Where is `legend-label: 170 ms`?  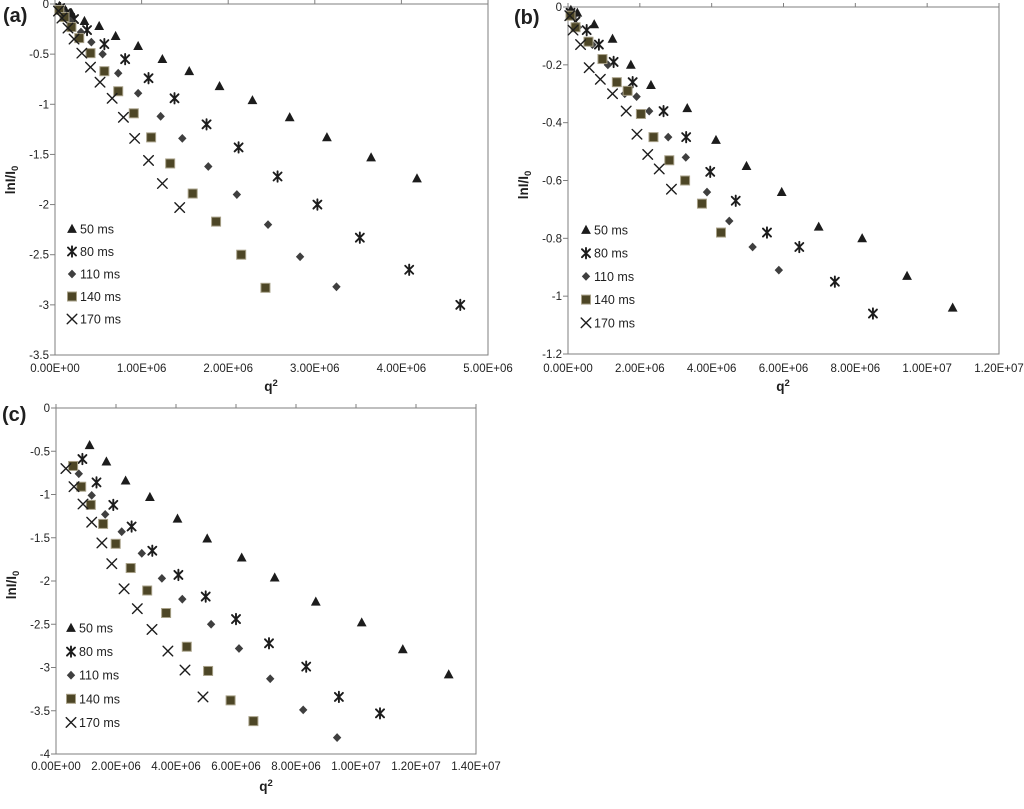 legend-label: 170 ms is located at coordinates (99, 723).